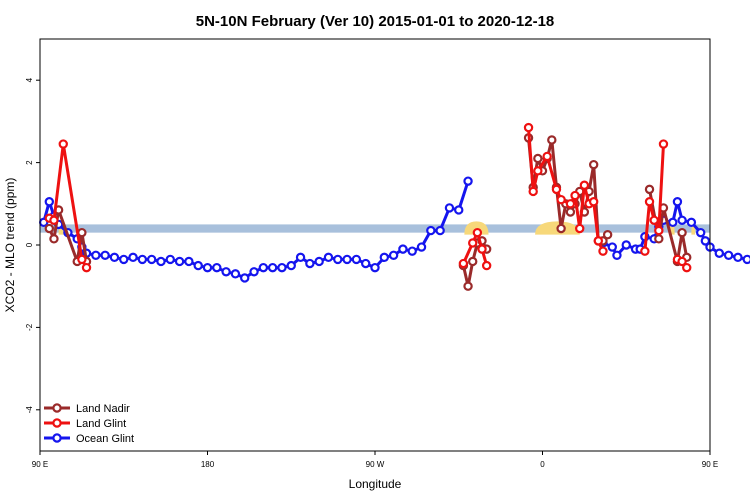 The width and height of the screenshot is (750, 500). Describe the element at coordinates (375, 228) in the screenshot. I see `ocean-band` at that location.